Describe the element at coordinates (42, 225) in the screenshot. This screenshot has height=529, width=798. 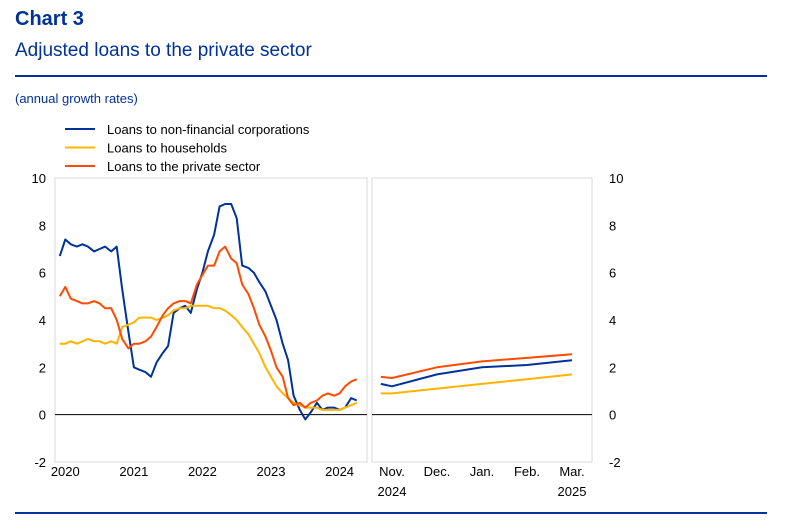
I see `y-tick-label-left: 8` at that location.